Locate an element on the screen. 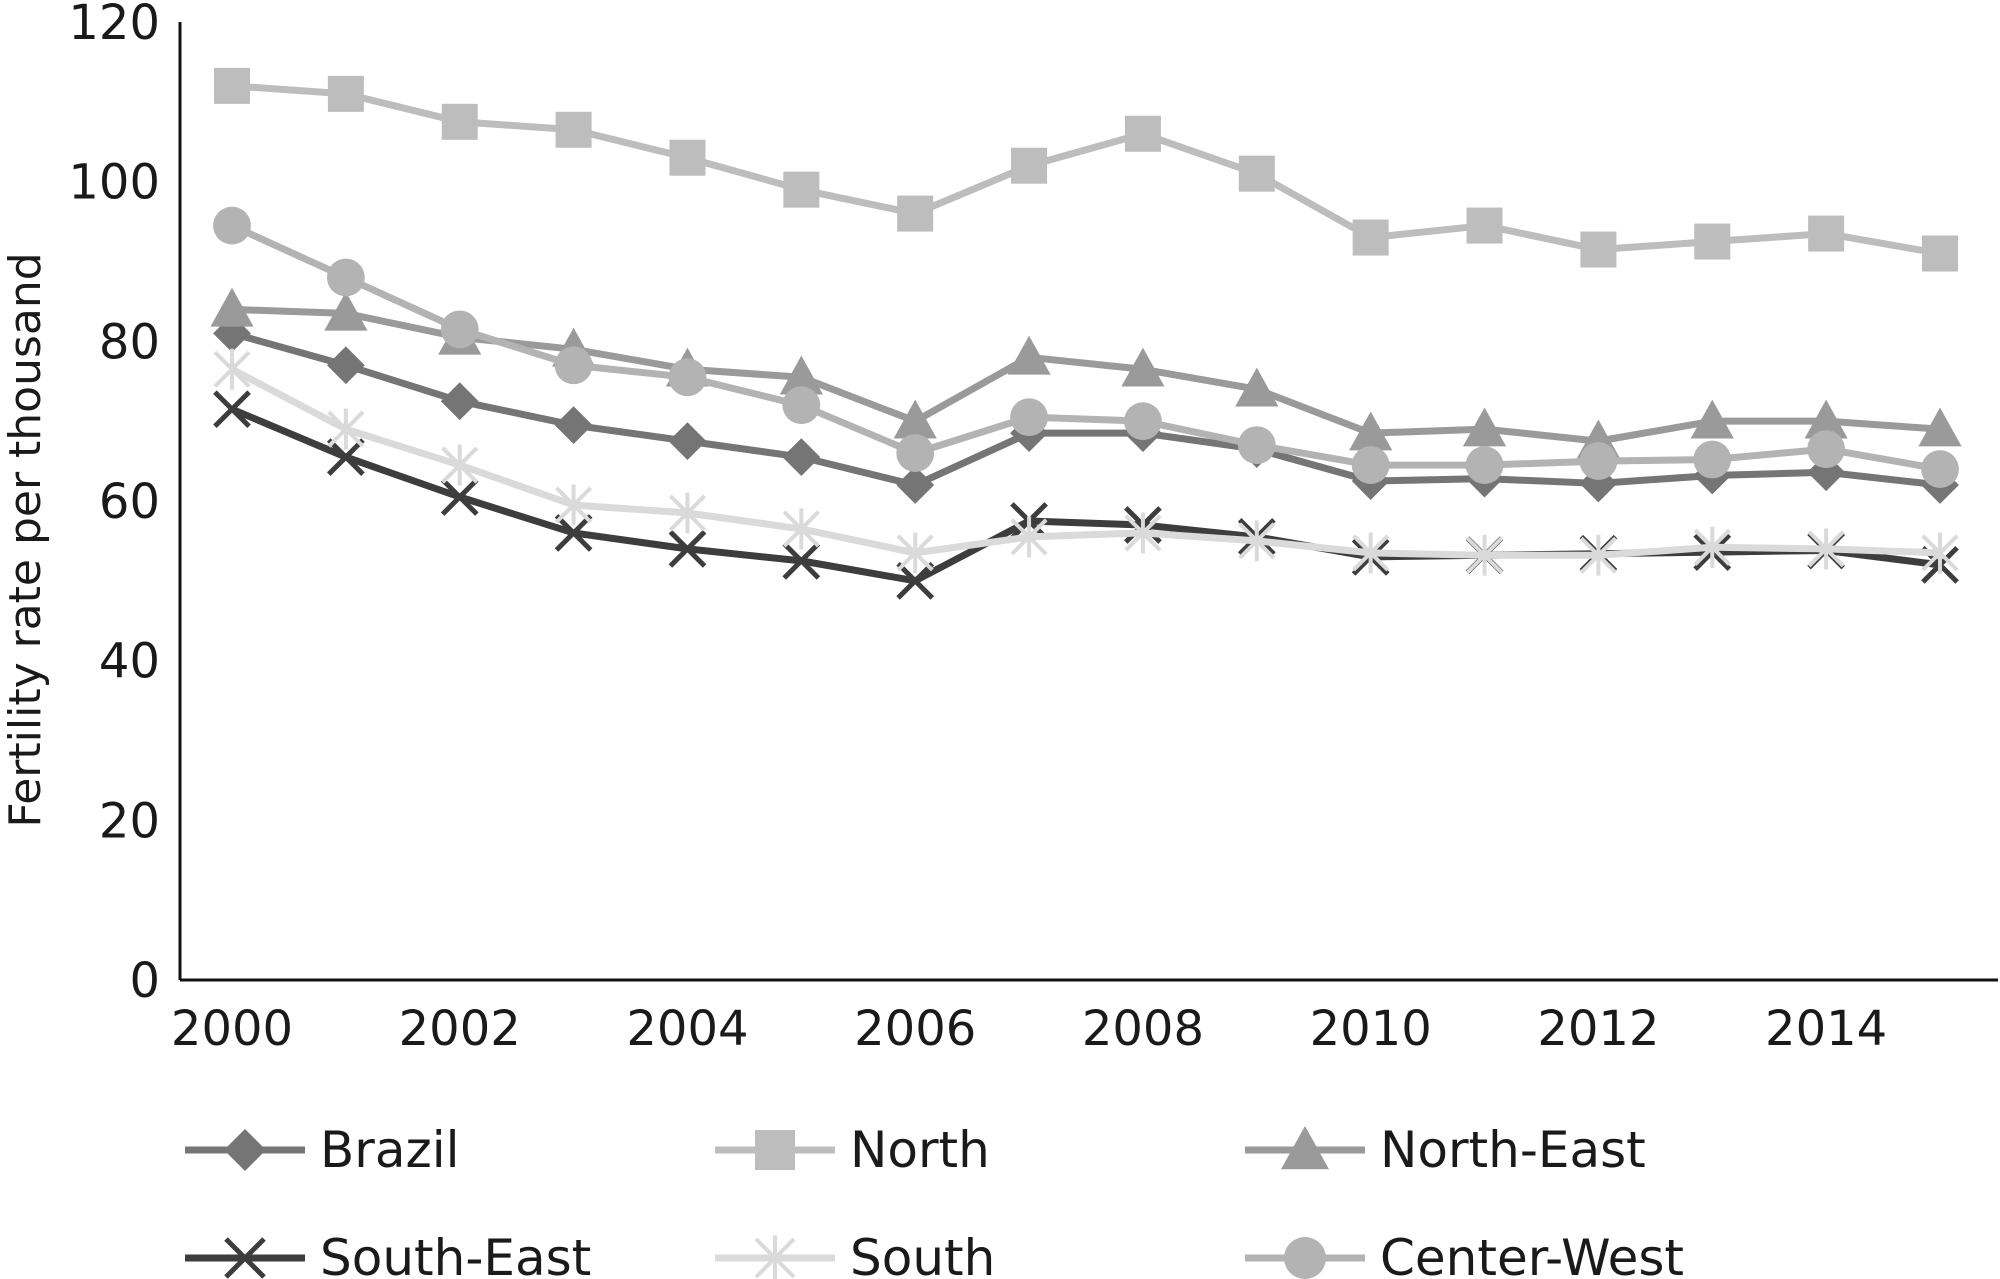  y-tick-label: 100 is located at coordinates (114, 183).